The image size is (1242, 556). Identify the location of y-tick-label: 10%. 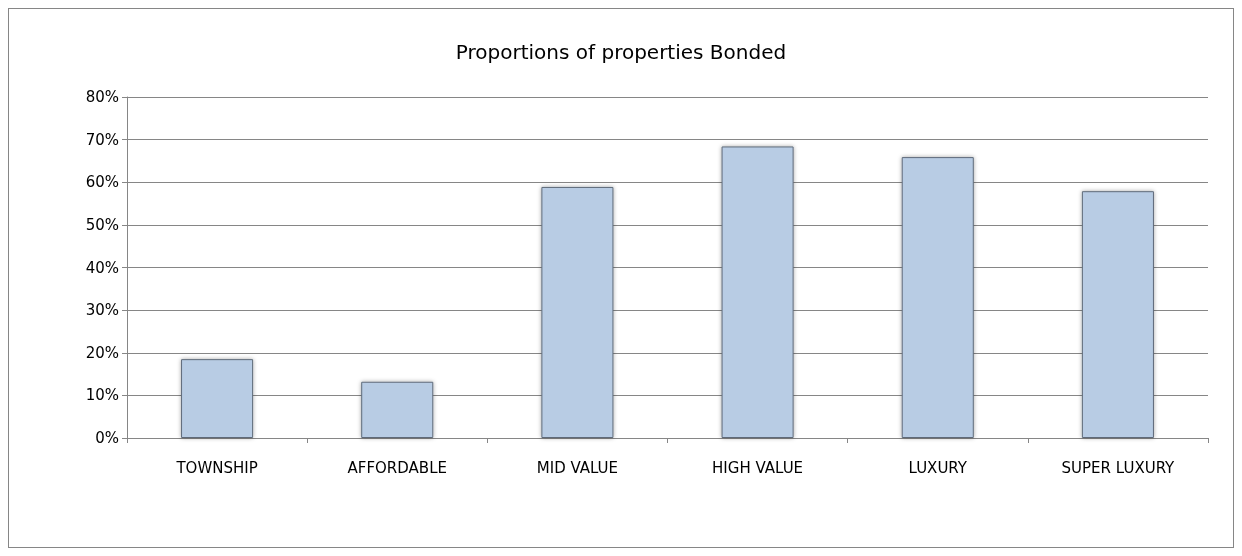
(102, 395).